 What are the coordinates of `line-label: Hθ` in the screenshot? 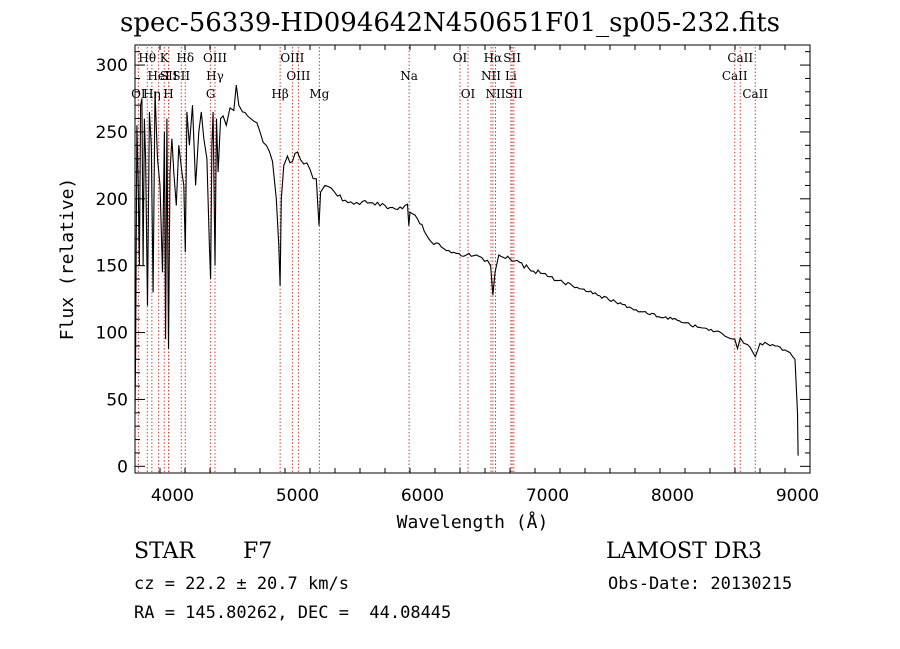 It's located at (147, 58).